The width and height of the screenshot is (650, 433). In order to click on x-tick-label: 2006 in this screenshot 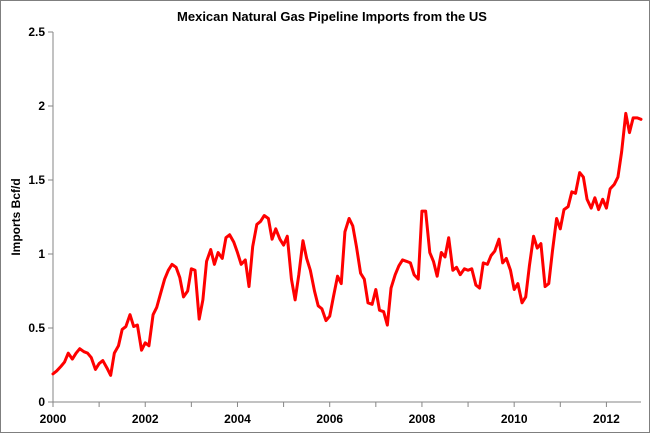, I will do `click(329, 419)`.